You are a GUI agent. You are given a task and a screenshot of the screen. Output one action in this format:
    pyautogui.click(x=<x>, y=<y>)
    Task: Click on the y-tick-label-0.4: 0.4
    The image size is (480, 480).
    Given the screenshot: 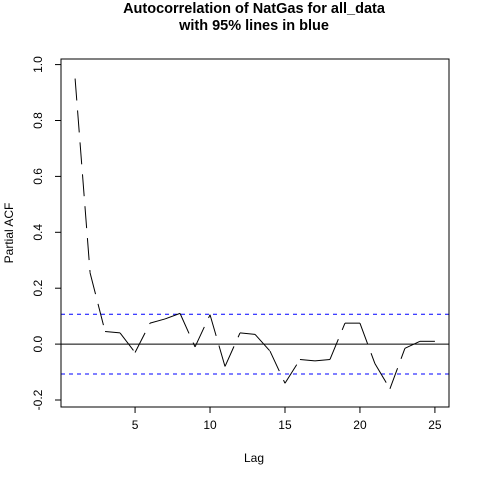 What is the action you would take?
    pyautogui.click(x=38, y=232)
    